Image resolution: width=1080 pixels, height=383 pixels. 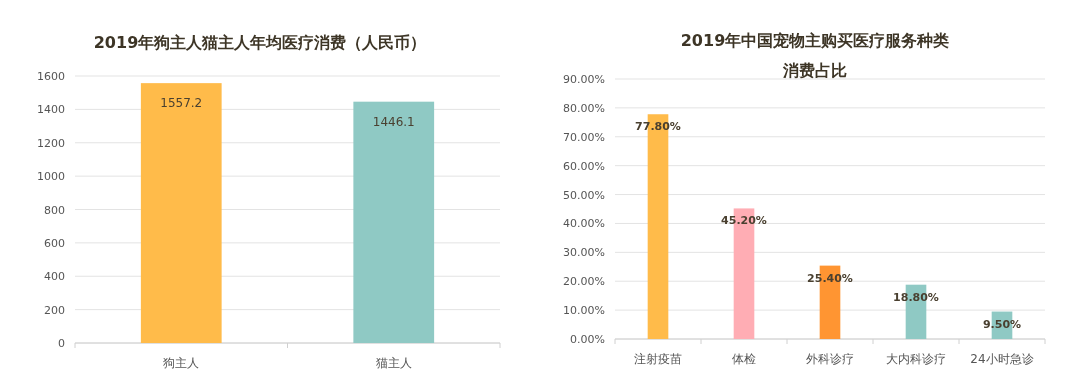 I want to click on x-tick-label: 猫主人, so click(x=393, y=363).